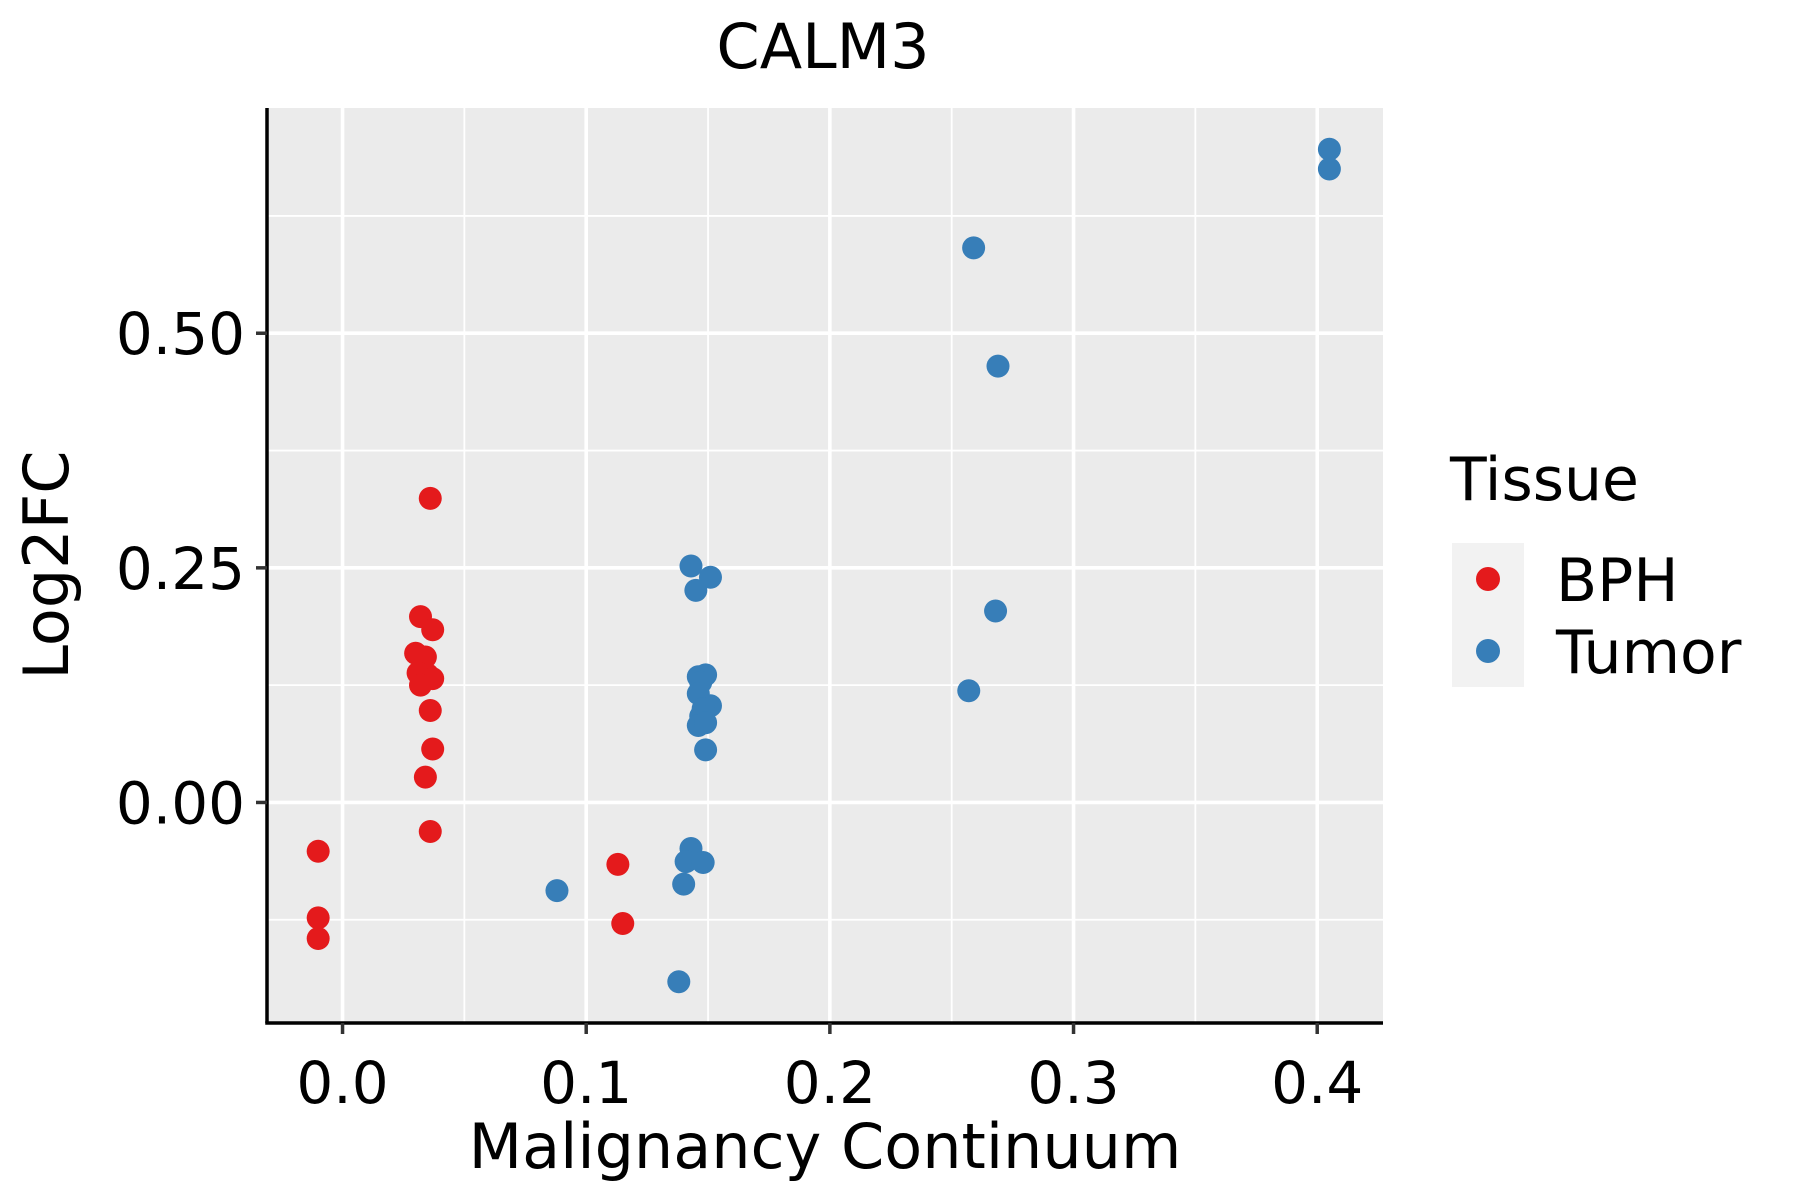 Image resolution: width=1800 pixels, height=1200 pixels. I want to click on y-tick-label: 0.50, so click(180, 334).